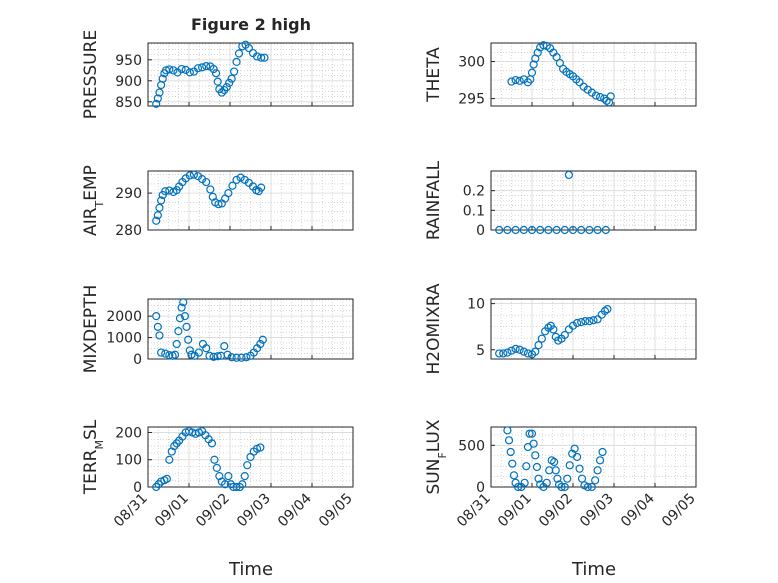 The image size is (778, 583). Describe the element at coordinates (474, 192) in the screenshot. I see `y-tick-label: 0.2` at that location.